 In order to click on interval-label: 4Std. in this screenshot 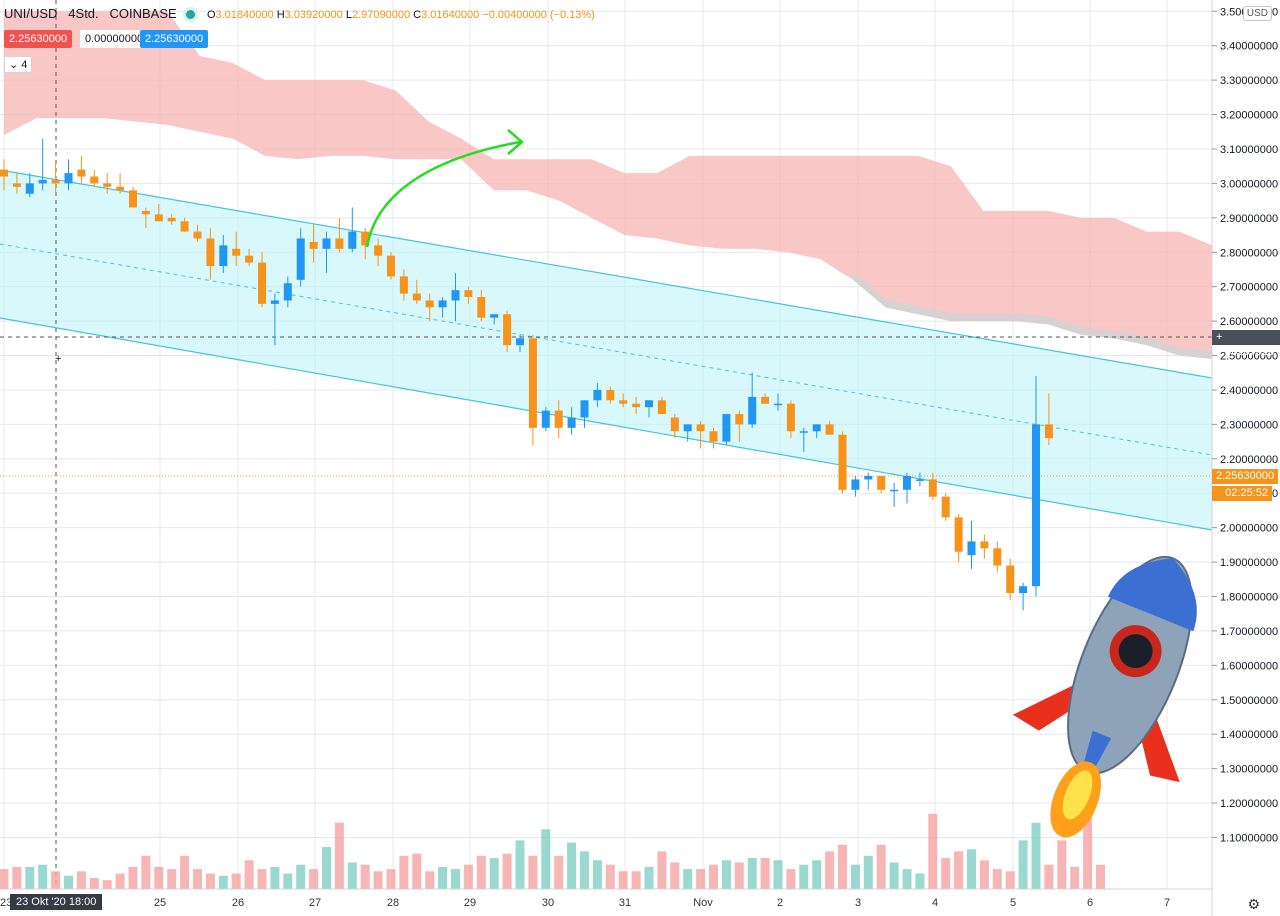, I will do `click(83, 13)`.